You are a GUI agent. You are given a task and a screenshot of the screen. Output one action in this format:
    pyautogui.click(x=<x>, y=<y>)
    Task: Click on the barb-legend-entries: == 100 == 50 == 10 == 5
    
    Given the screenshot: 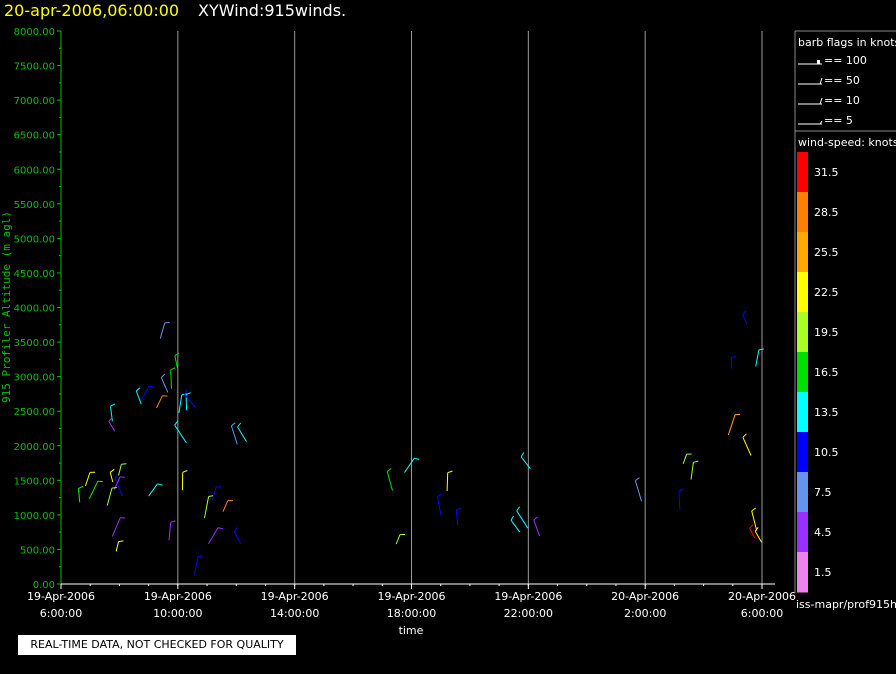 What is the action you would take?
    pyautogui.click(x=832, y=90)
    